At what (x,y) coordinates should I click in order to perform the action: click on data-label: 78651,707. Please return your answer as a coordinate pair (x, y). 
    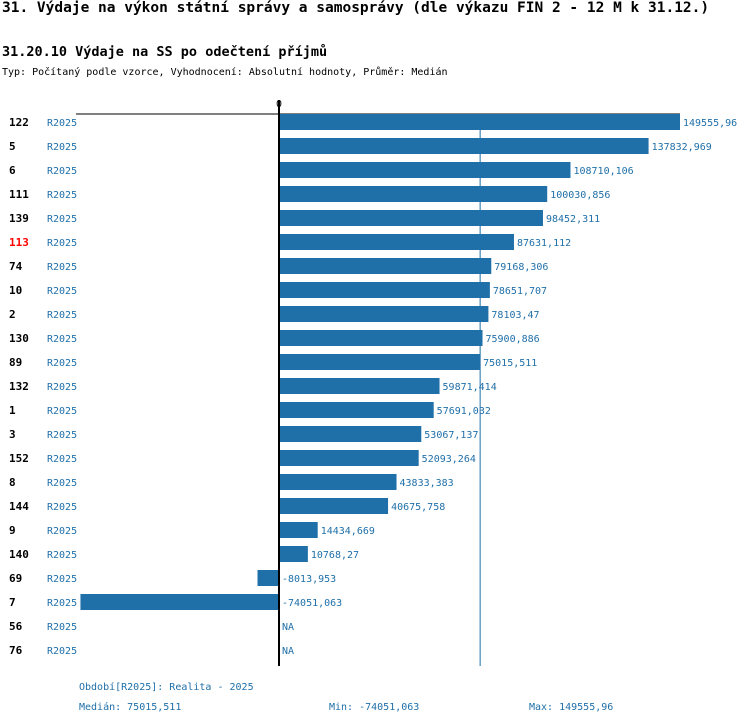
    Looking at the image, I should click on (520, 291).